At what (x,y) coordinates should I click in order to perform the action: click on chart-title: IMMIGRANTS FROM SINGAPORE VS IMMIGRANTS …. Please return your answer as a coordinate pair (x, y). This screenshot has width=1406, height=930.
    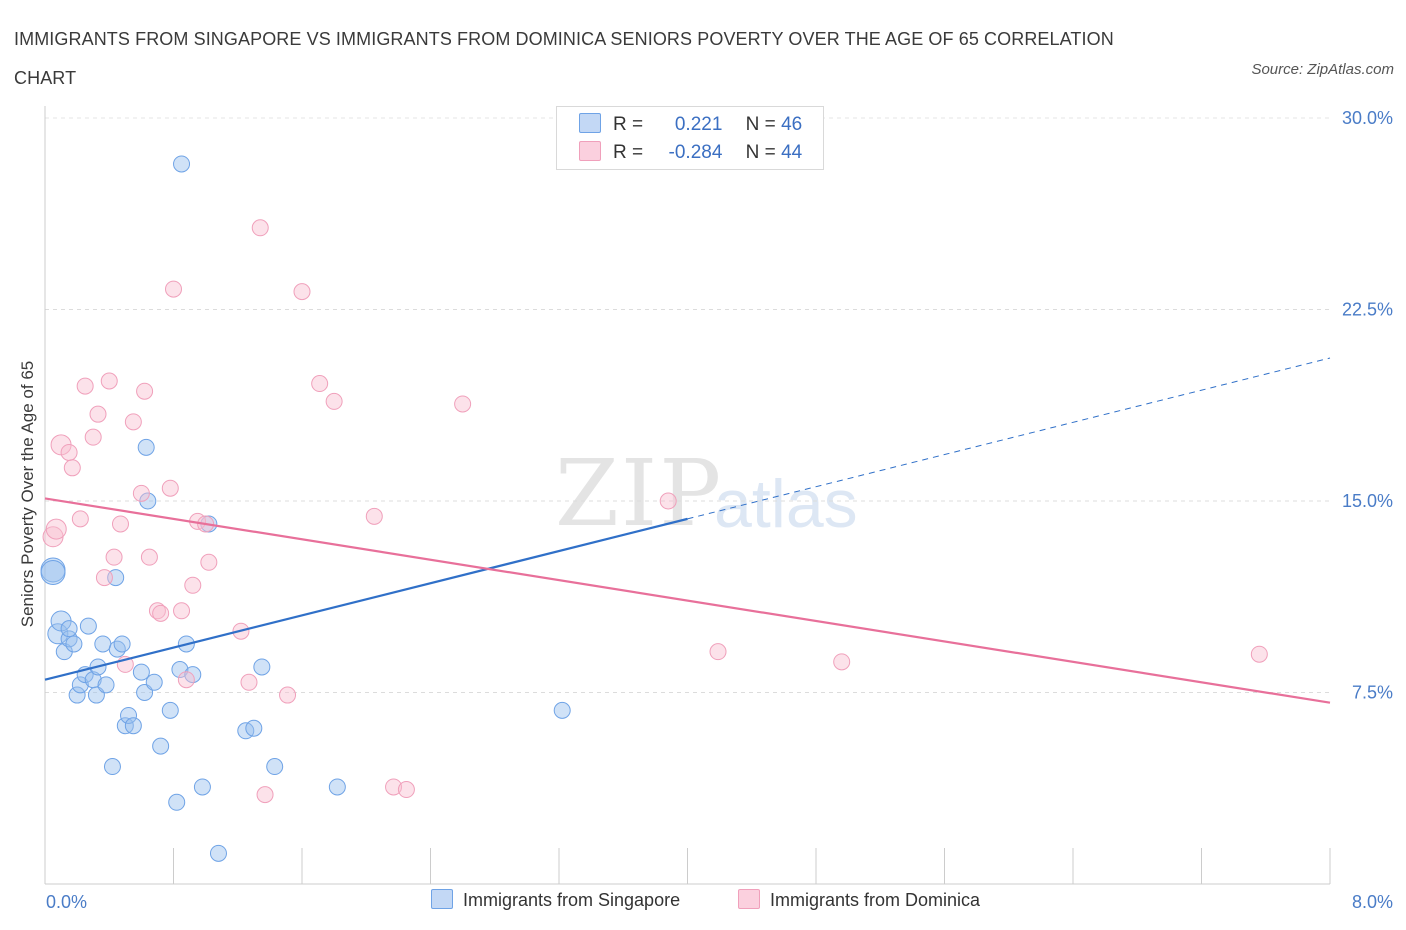
    Looking at the image, I should click on (564, 58).